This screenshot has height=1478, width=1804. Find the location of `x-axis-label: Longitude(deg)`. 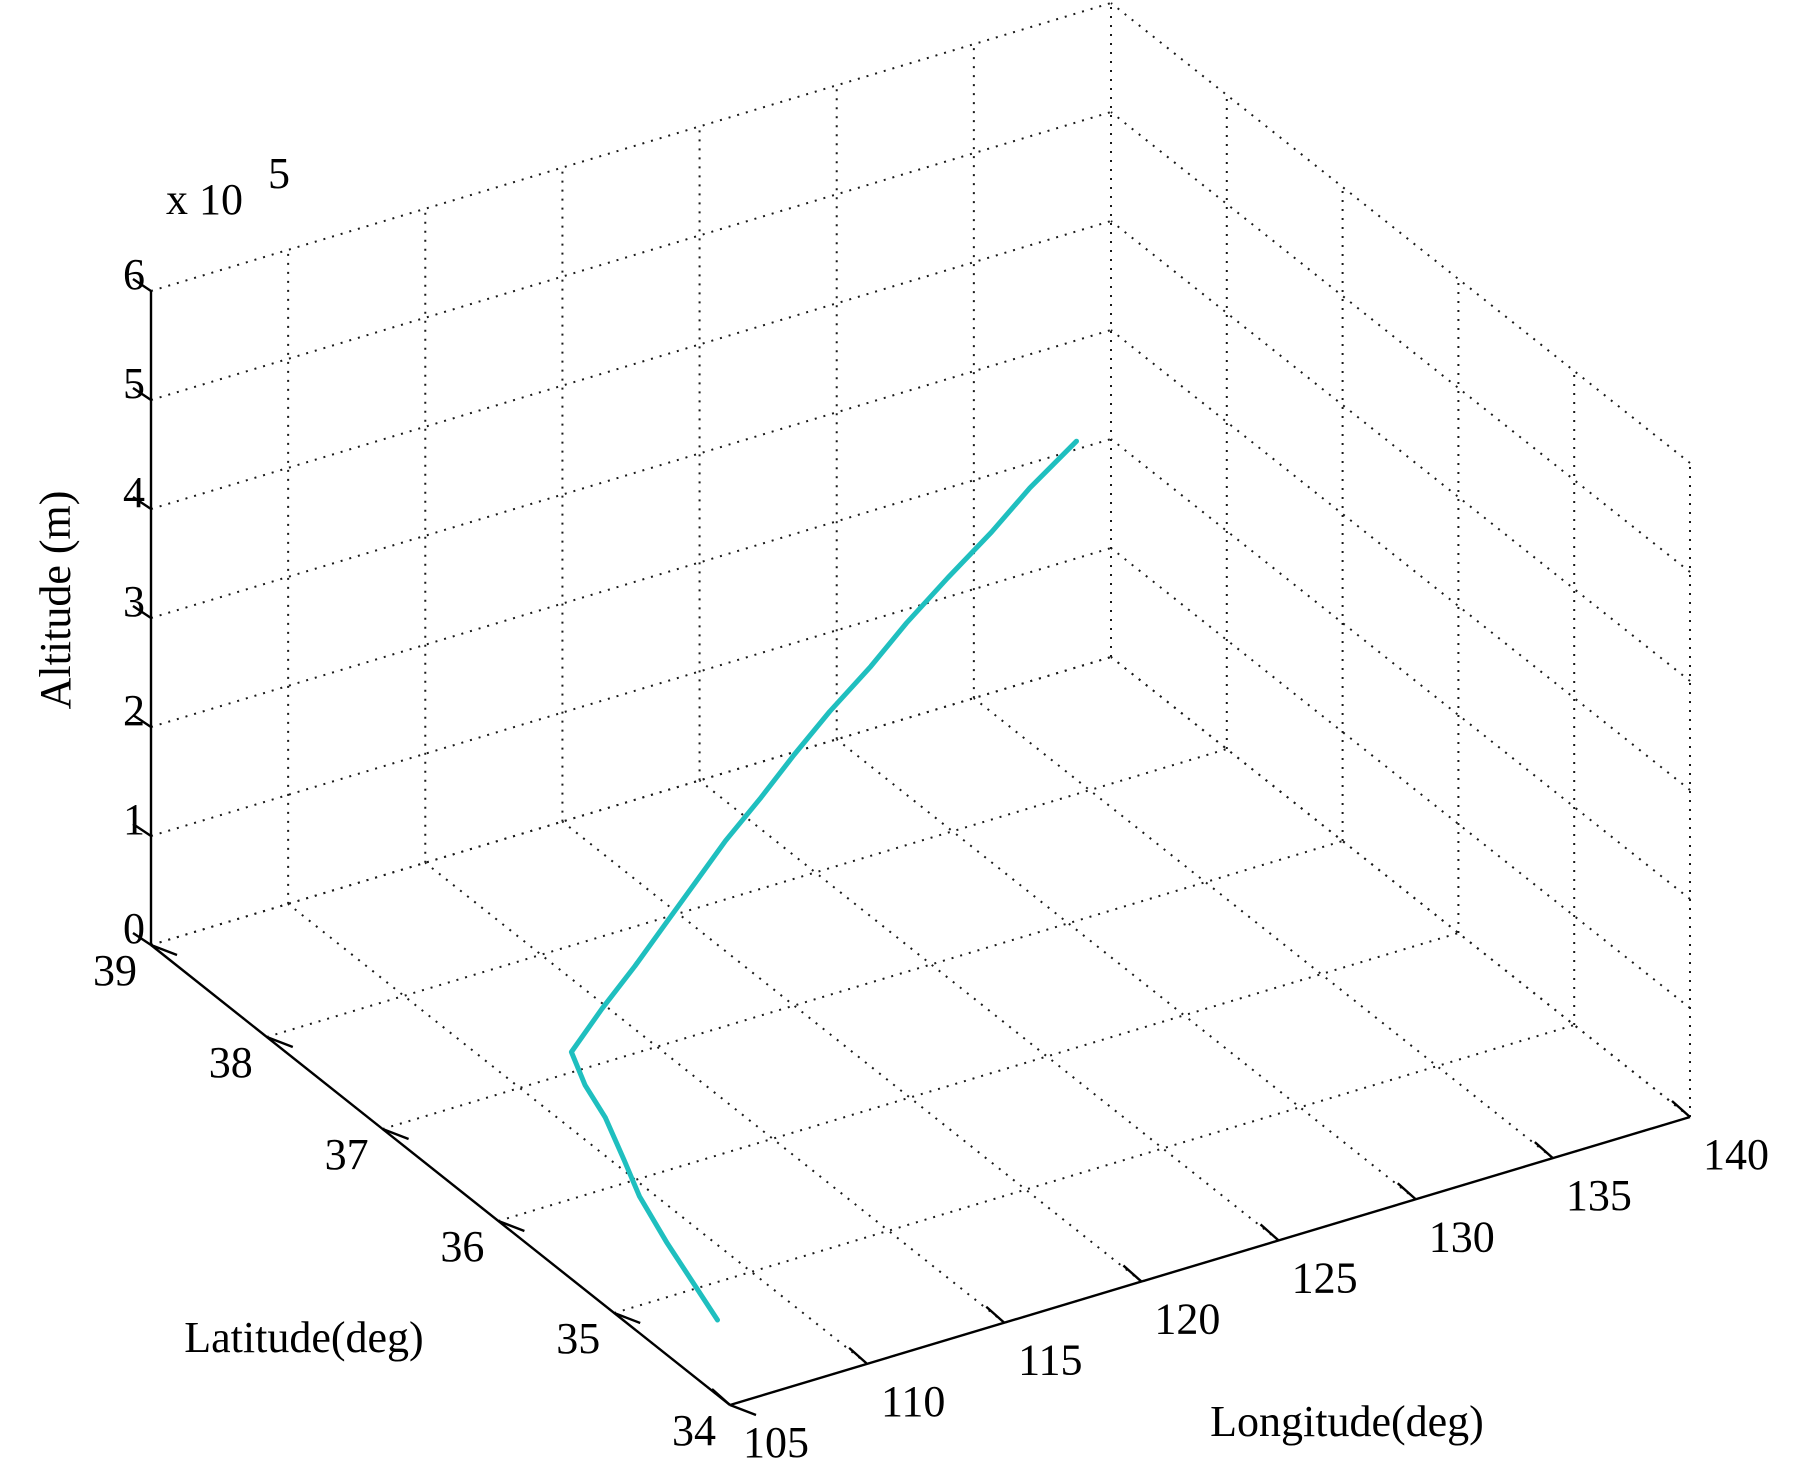

x-axis-label: Longitude(deg) is located at coordinates (1347, 1421).